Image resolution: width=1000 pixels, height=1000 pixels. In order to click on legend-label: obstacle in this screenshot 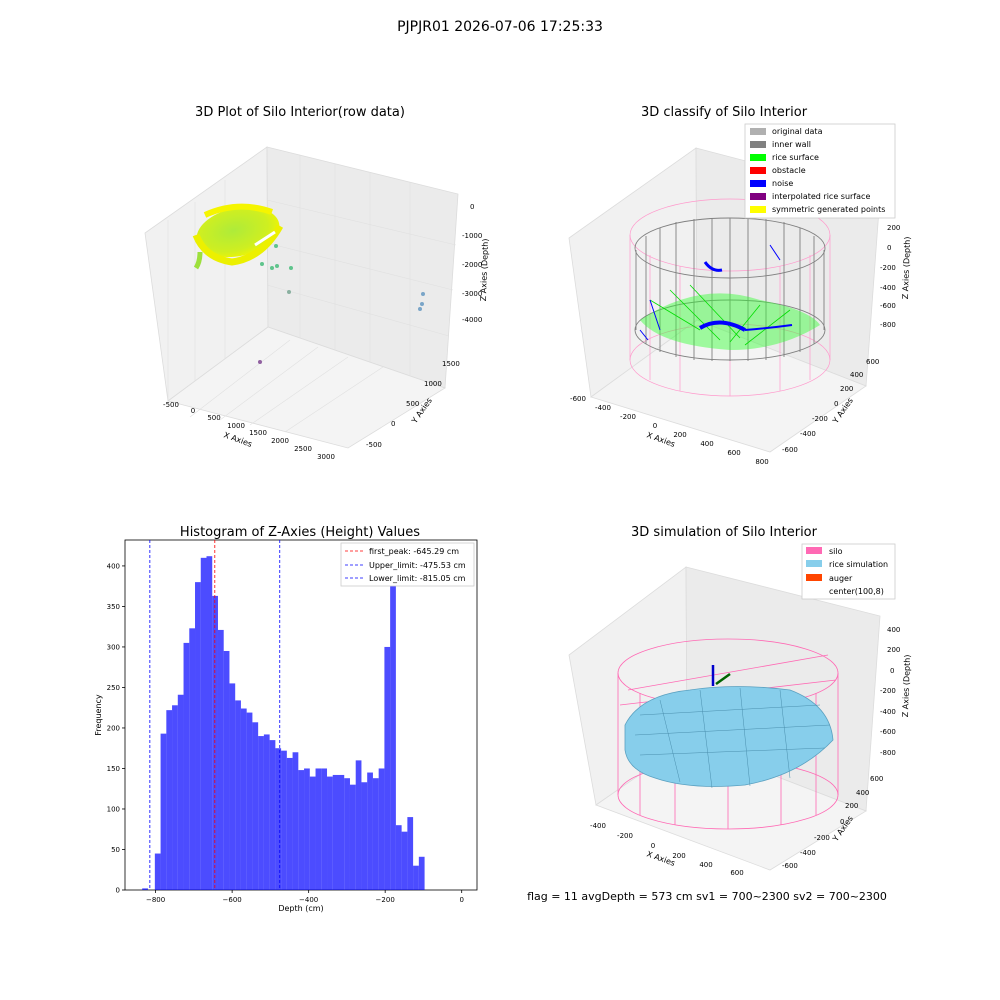, I will do `click(789, 170)`.